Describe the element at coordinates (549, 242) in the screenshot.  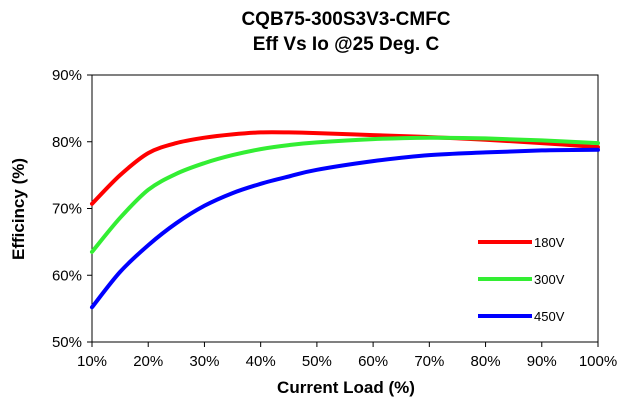
I see `legend-label: 180V` at that location.